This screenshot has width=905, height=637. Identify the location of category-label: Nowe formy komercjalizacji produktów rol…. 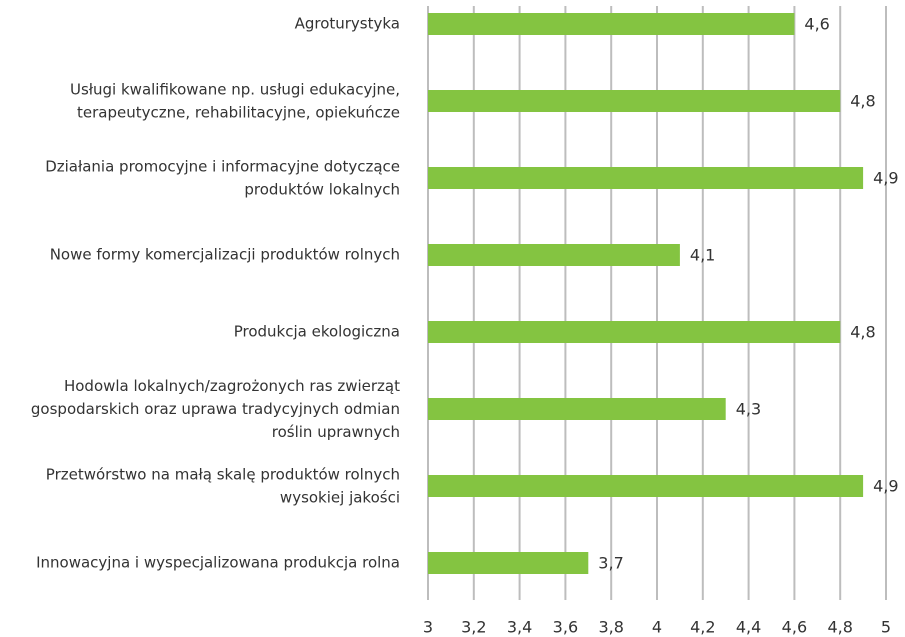
(225, 255).